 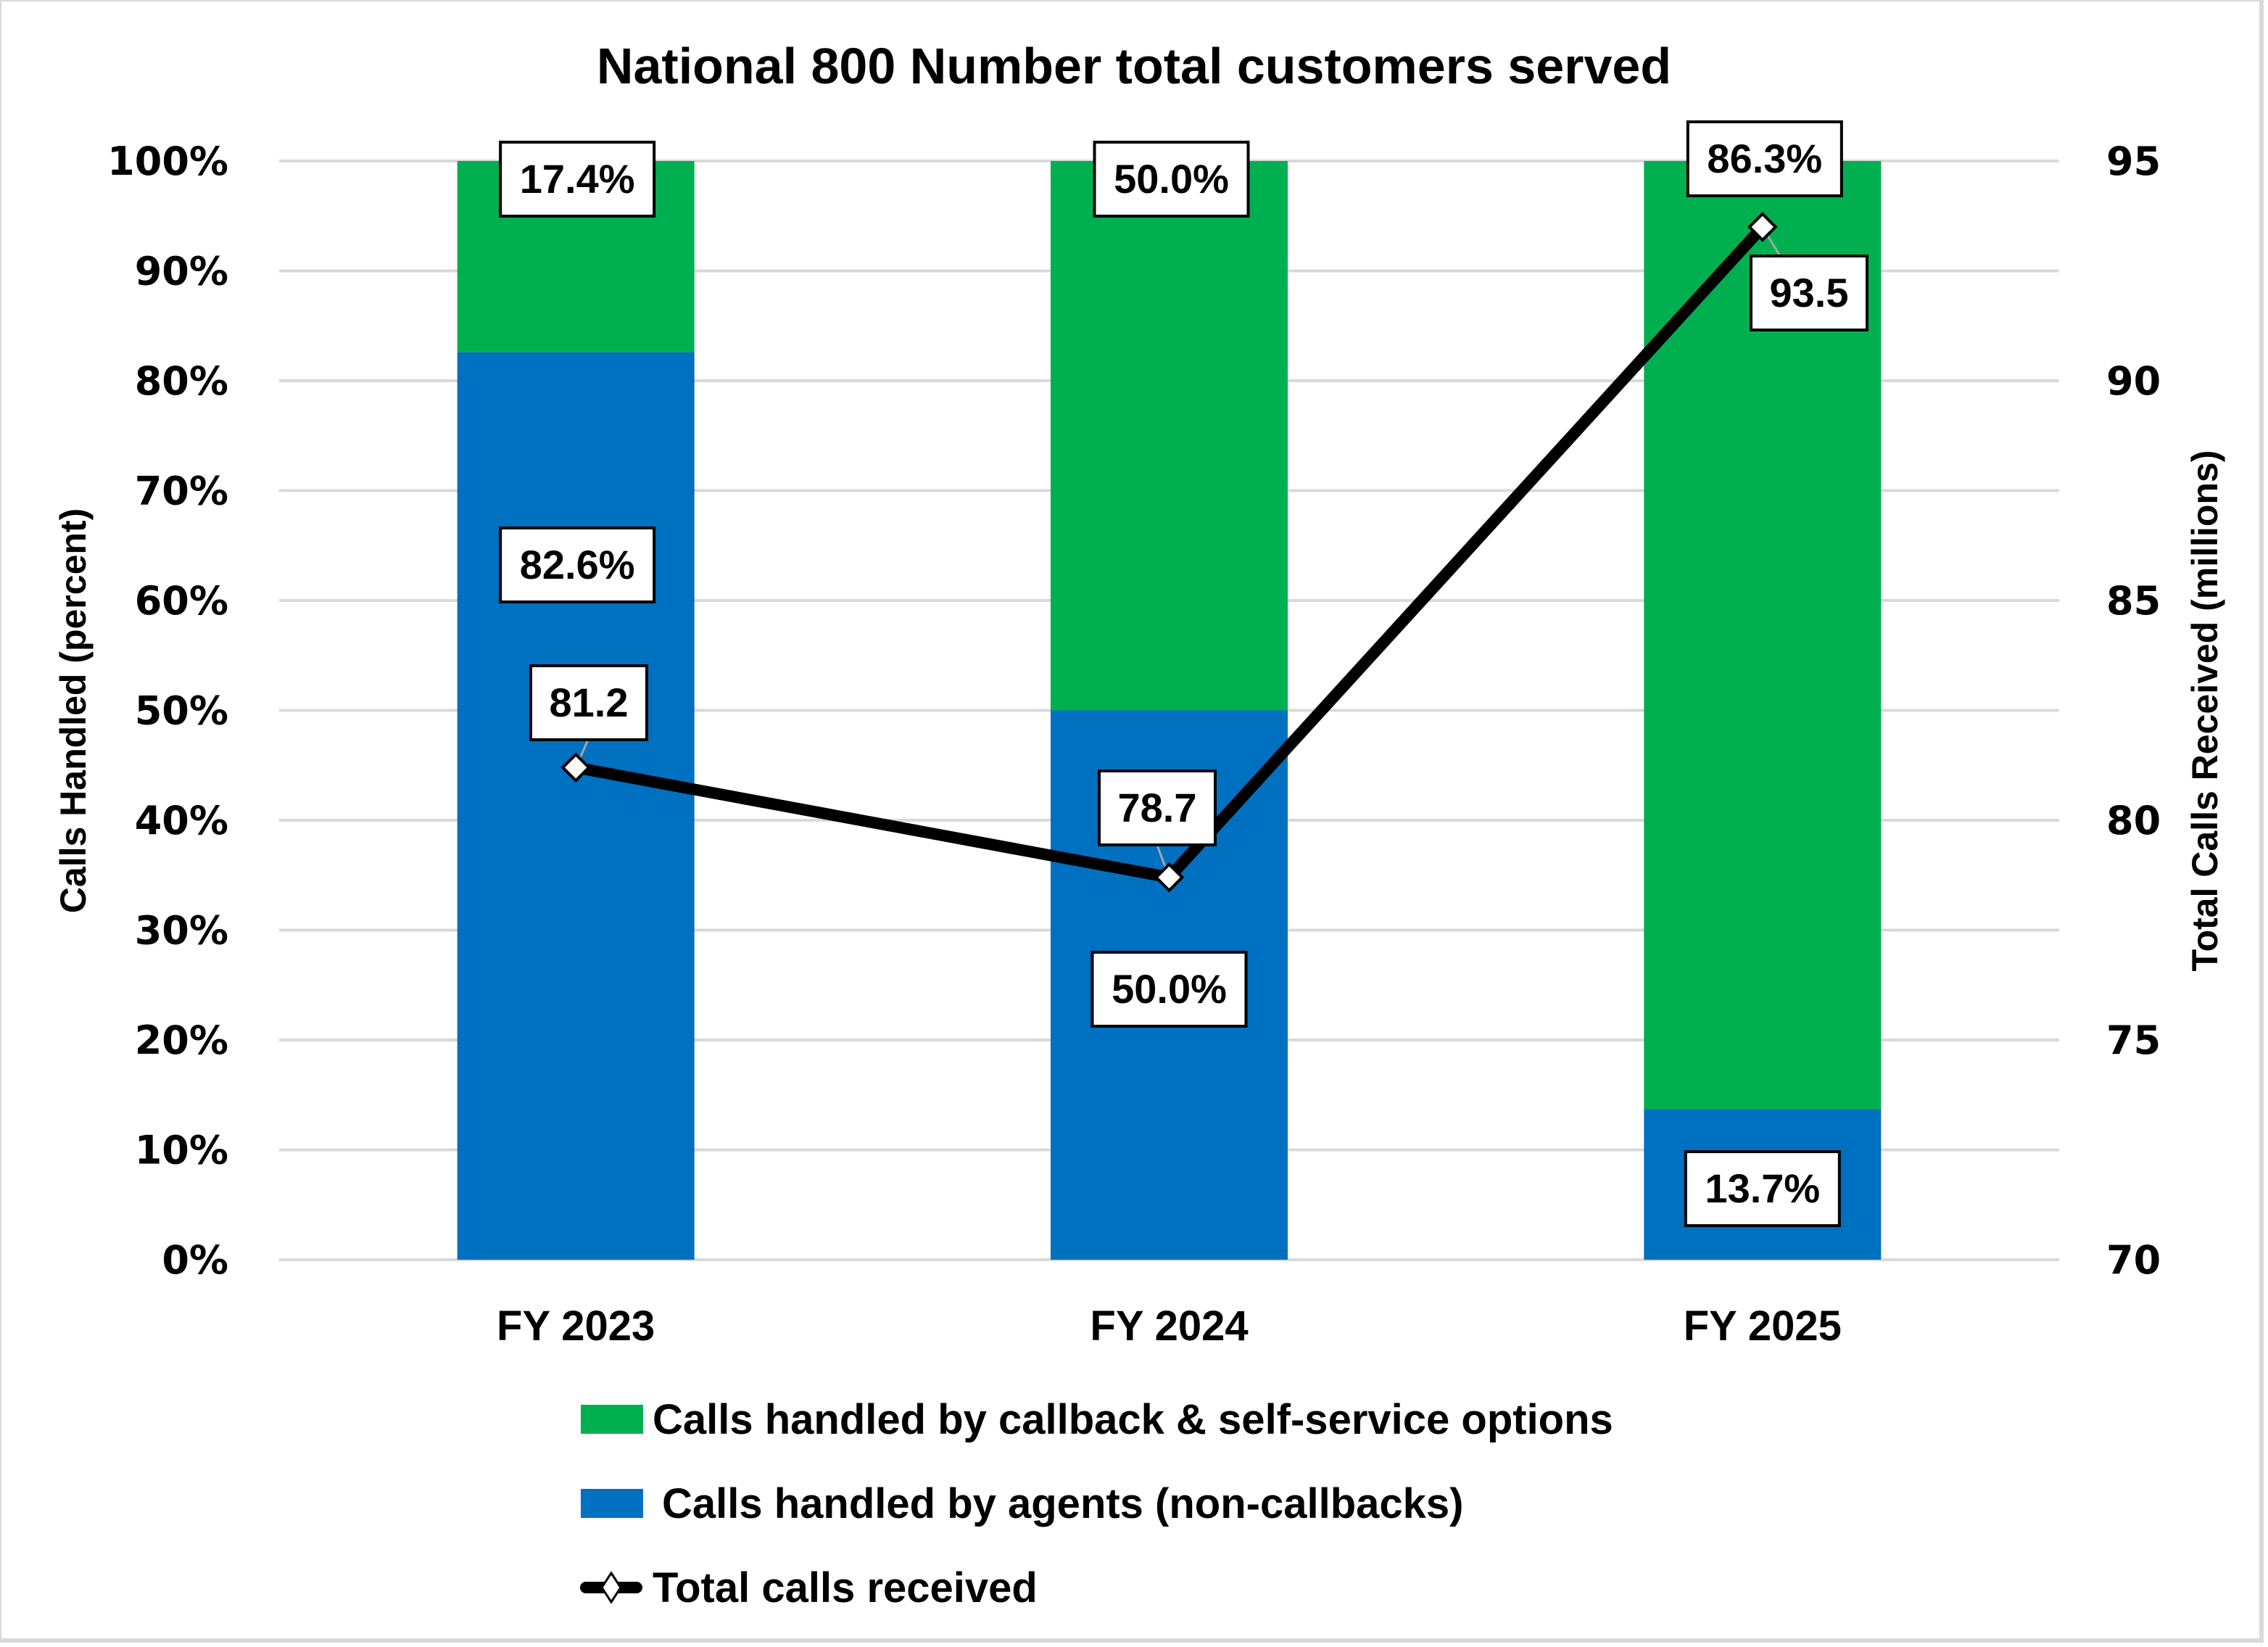 I want to click on data-label-agents: 50.0%, so click(x=1169, y=989).